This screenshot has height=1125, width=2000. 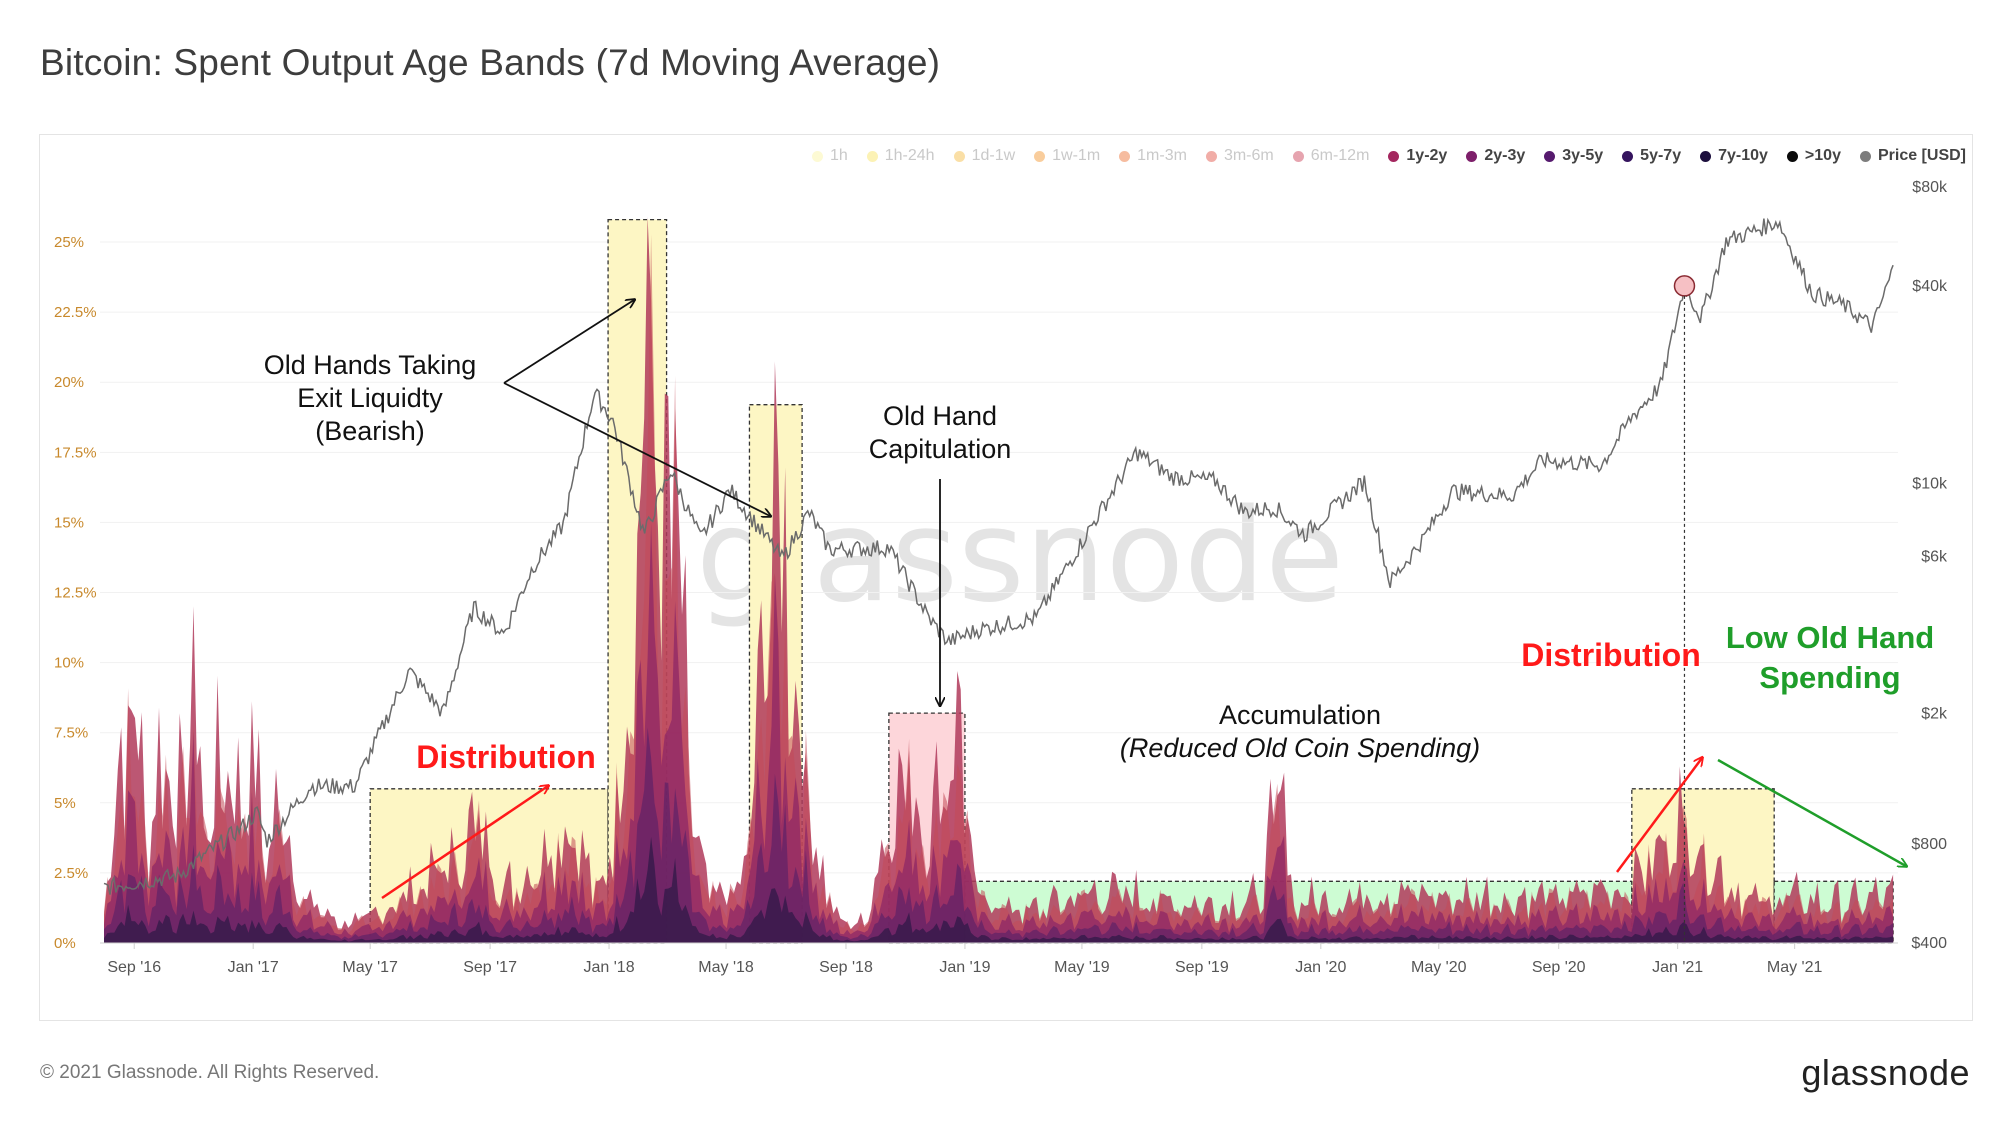 I want to click on legend-item: 1h, so click(x=829, y=156).